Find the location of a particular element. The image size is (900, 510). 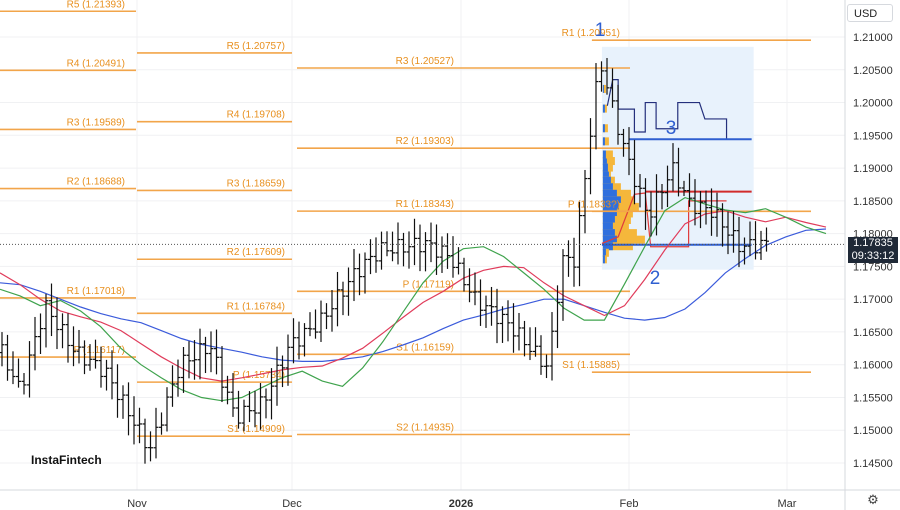

pivot-label: S1 (1.16159) is located at coordinates (425, 347).